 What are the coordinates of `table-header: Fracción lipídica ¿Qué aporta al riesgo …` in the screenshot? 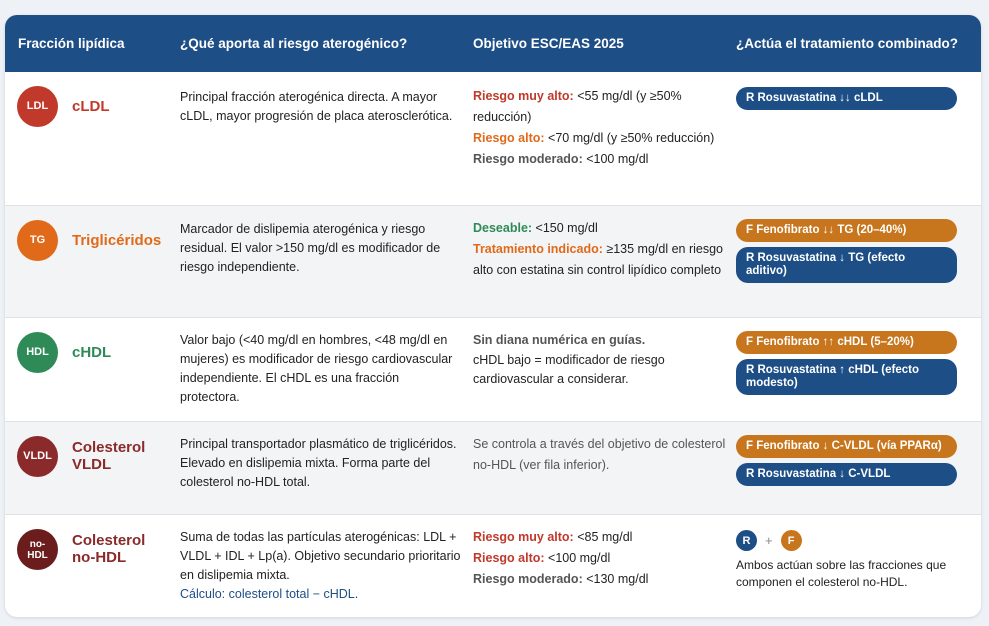 It's located at (493, 43).